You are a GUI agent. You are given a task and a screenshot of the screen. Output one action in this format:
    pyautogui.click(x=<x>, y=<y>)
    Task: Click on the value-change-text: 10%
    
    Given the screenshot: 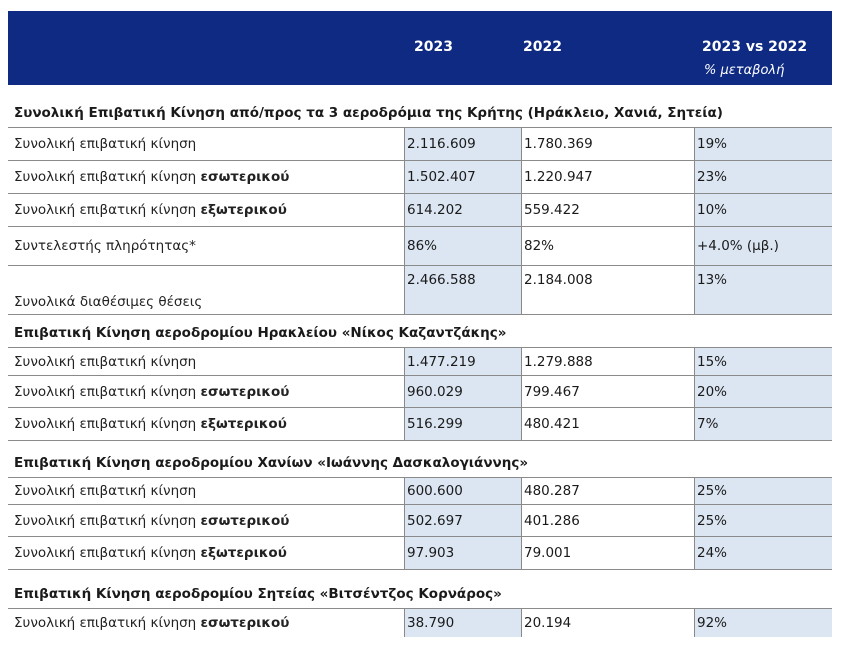 What is the action you would take?
    pyautogui.click(x=712, y=210)
    